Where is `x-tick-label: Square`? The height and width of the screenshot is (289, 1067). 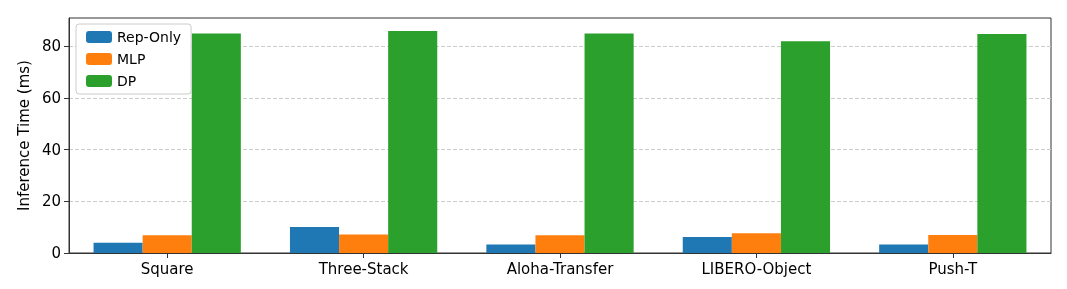 x-tick-label: Square is located at coordinates (167, 268).